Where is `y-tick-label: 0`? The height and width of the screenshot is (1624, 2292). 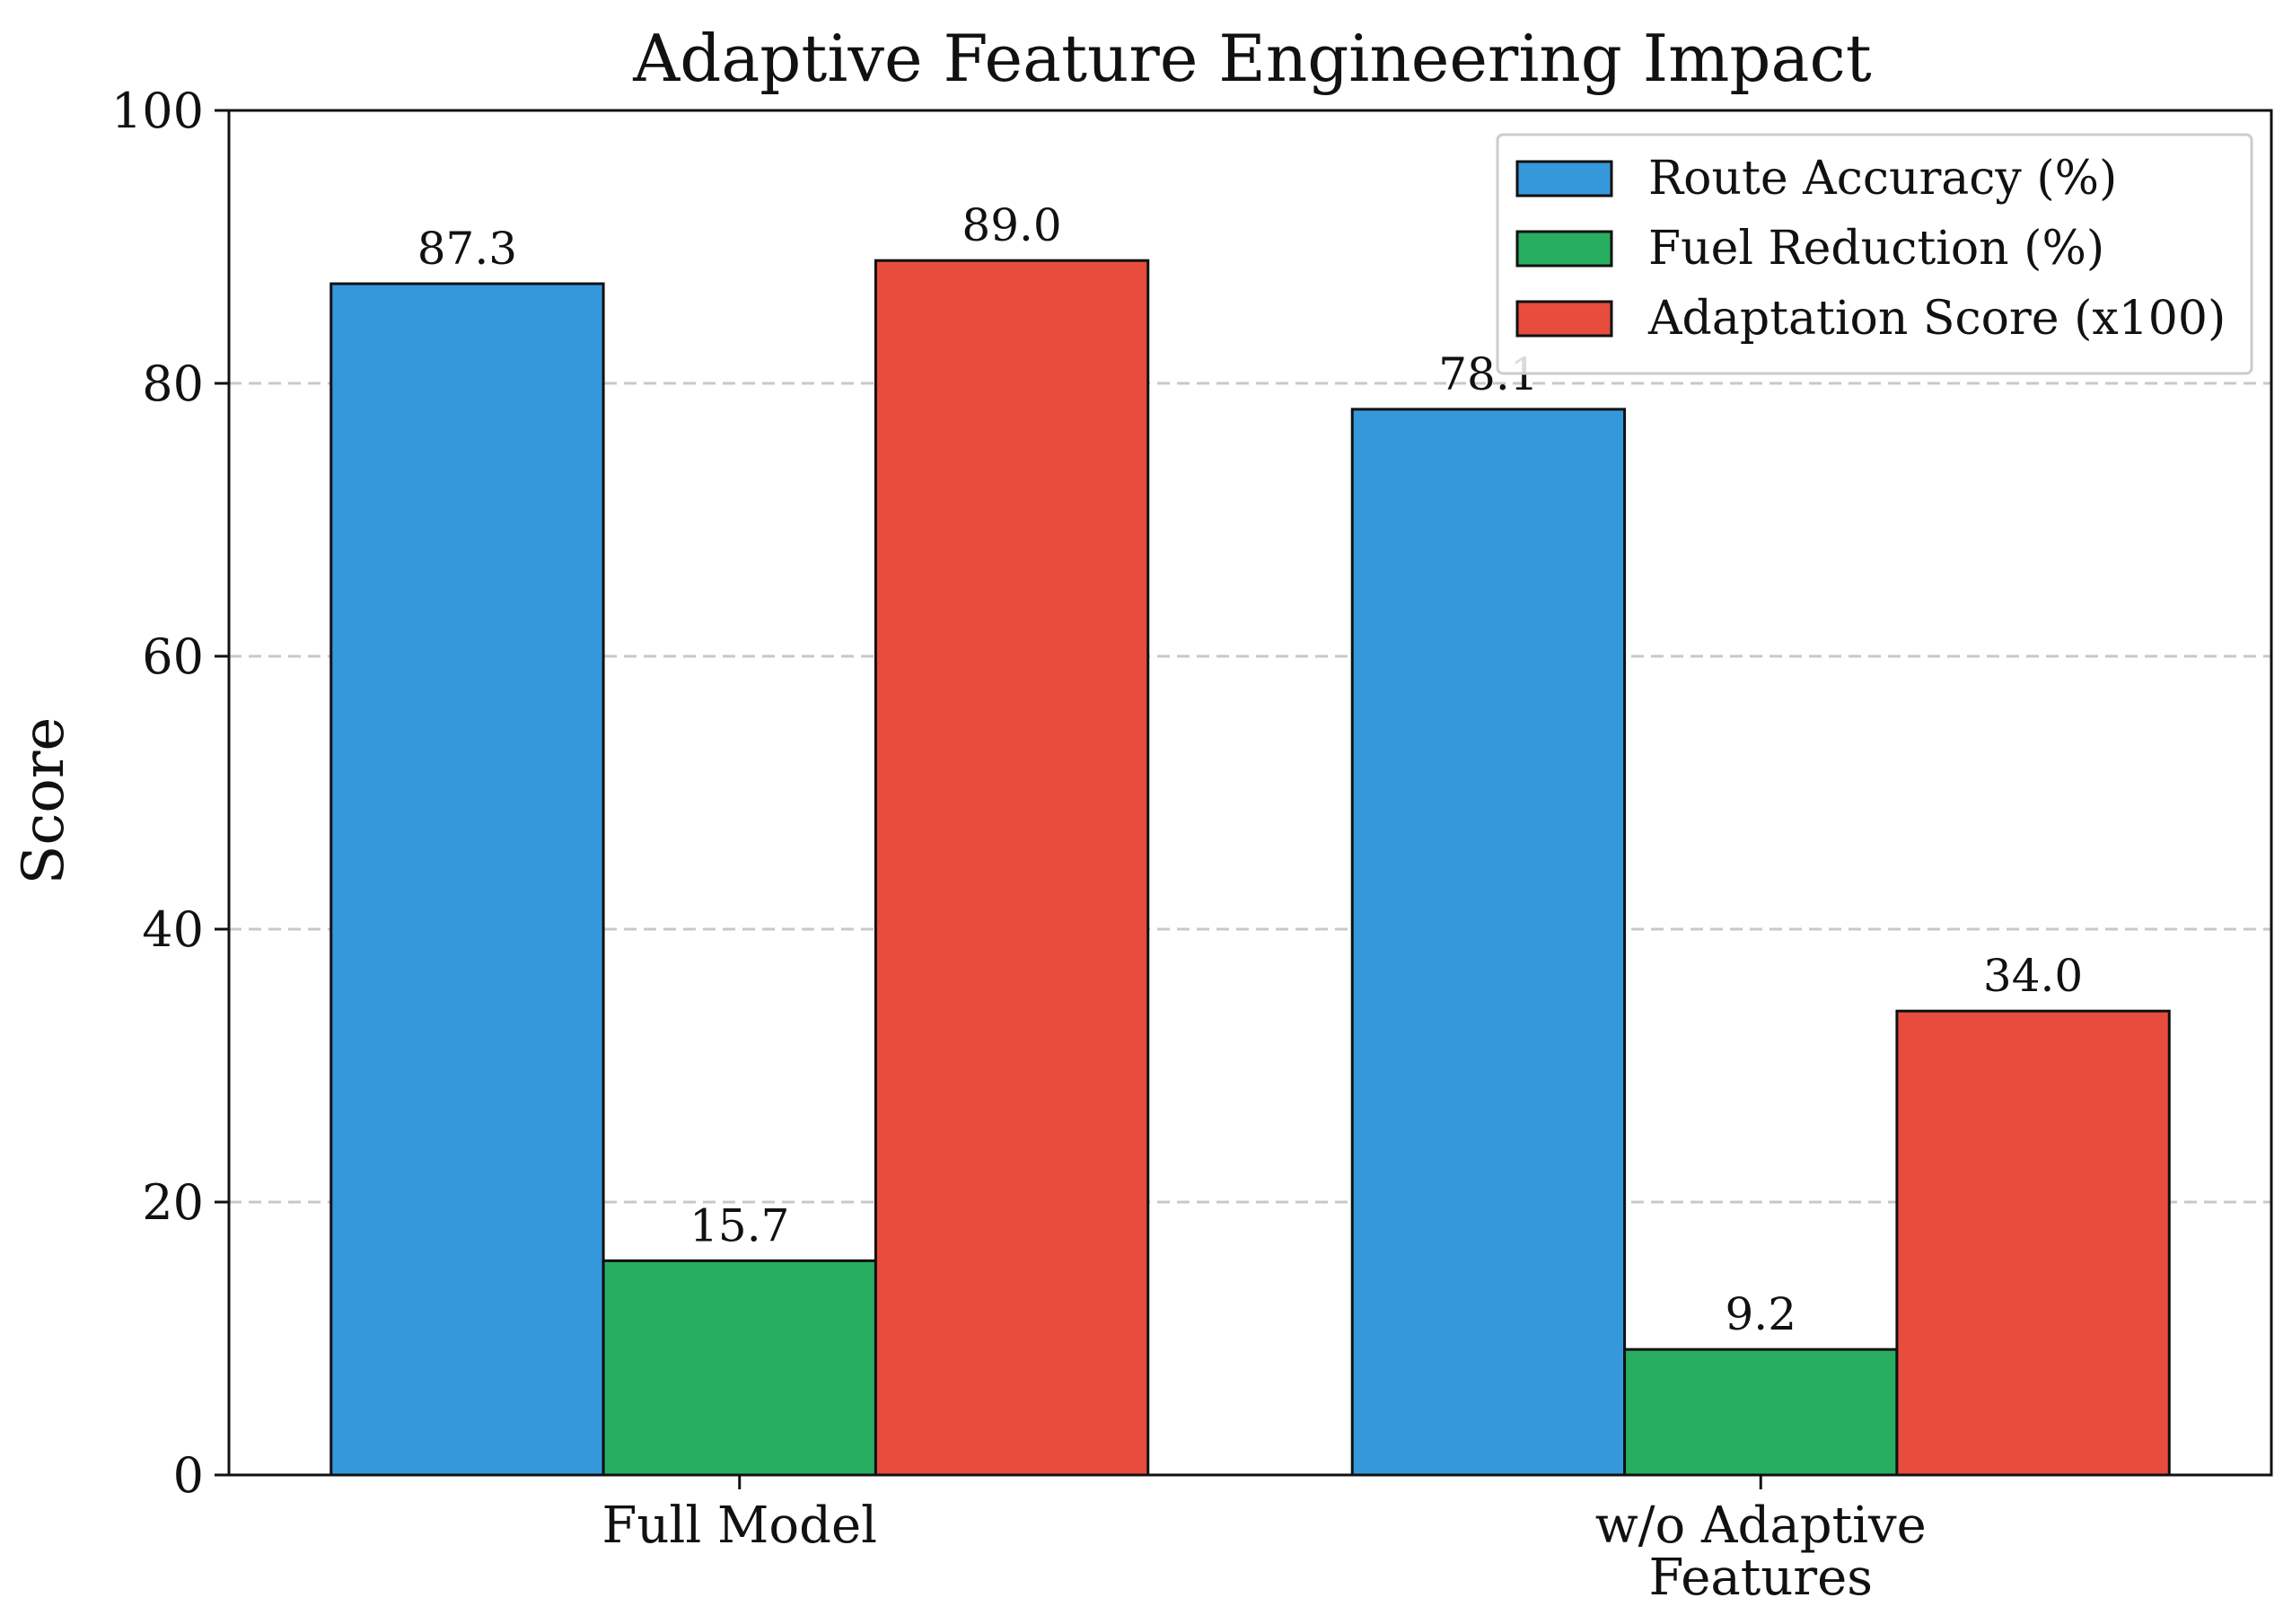
y-tick-label: 0 is located at coordinates (188, 1475).